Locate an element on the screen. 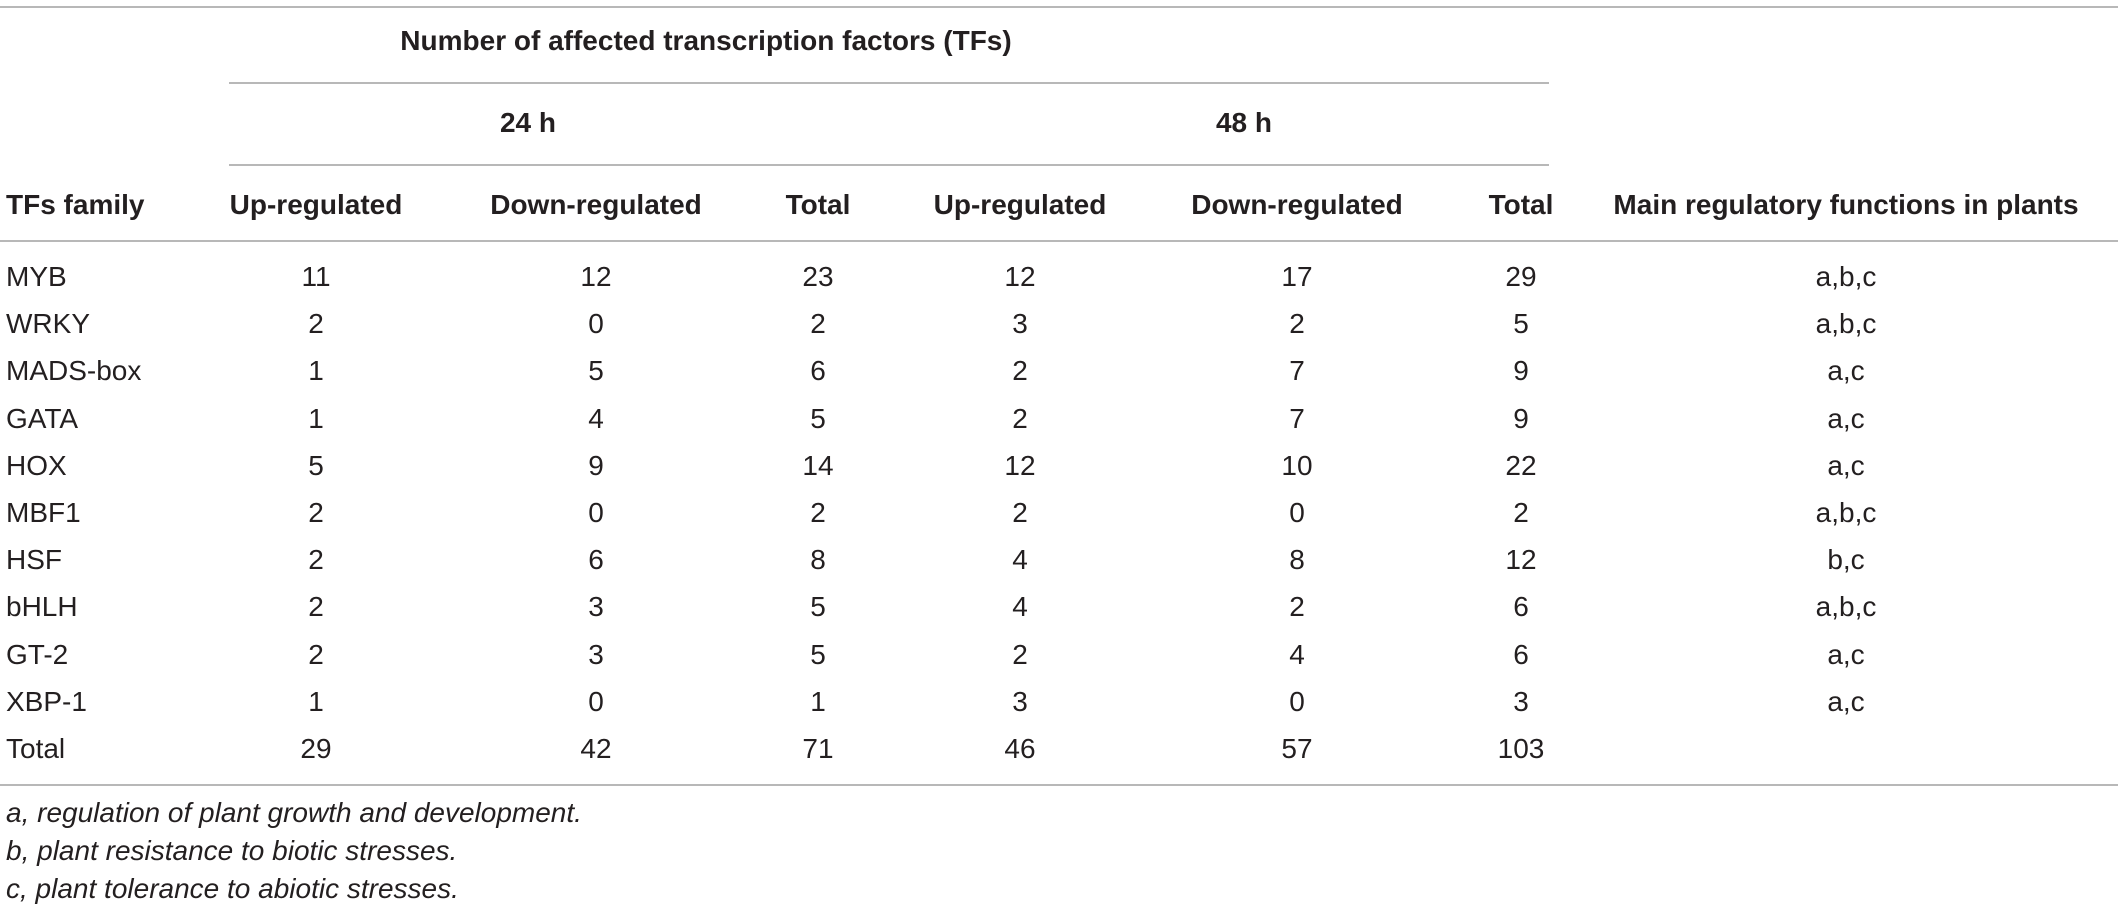 The width and height of the screenshot is (2118, 908). top-rule is located at coordinates (1059, 7).